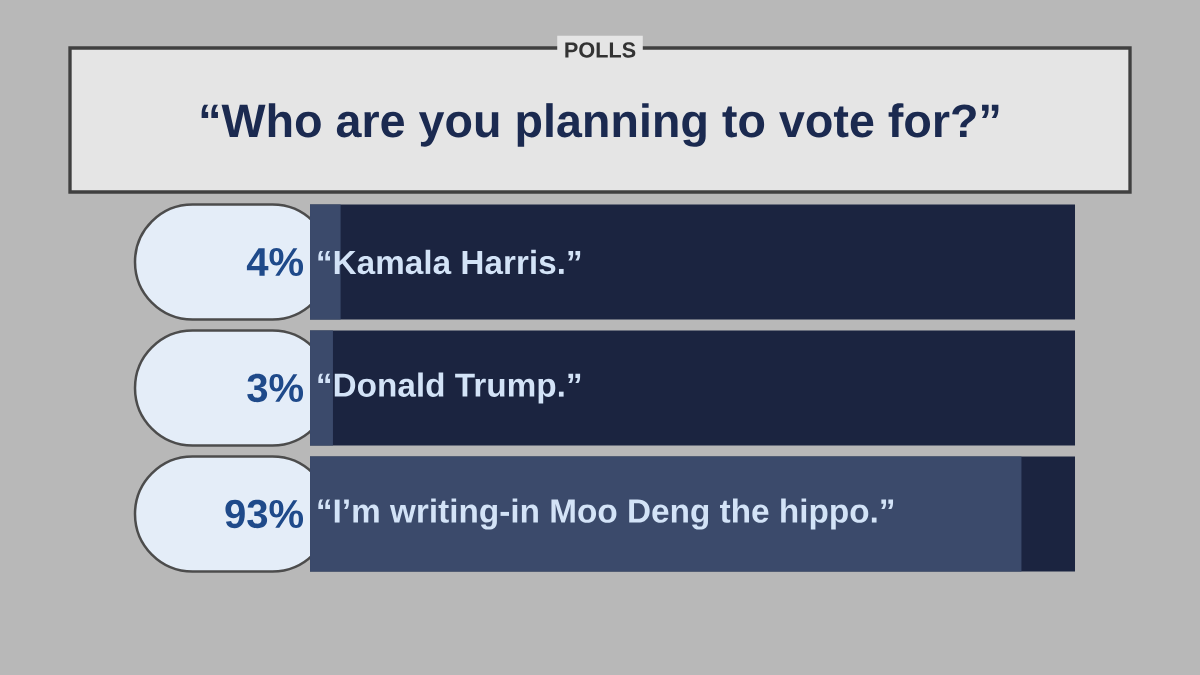 This screenshot has width=1200, height=675. What do you see at coordinates (600, 125) in the screenshot?
I see `chart-title: “Who are you planning to vote for?”` at bounding box center [600, 125].